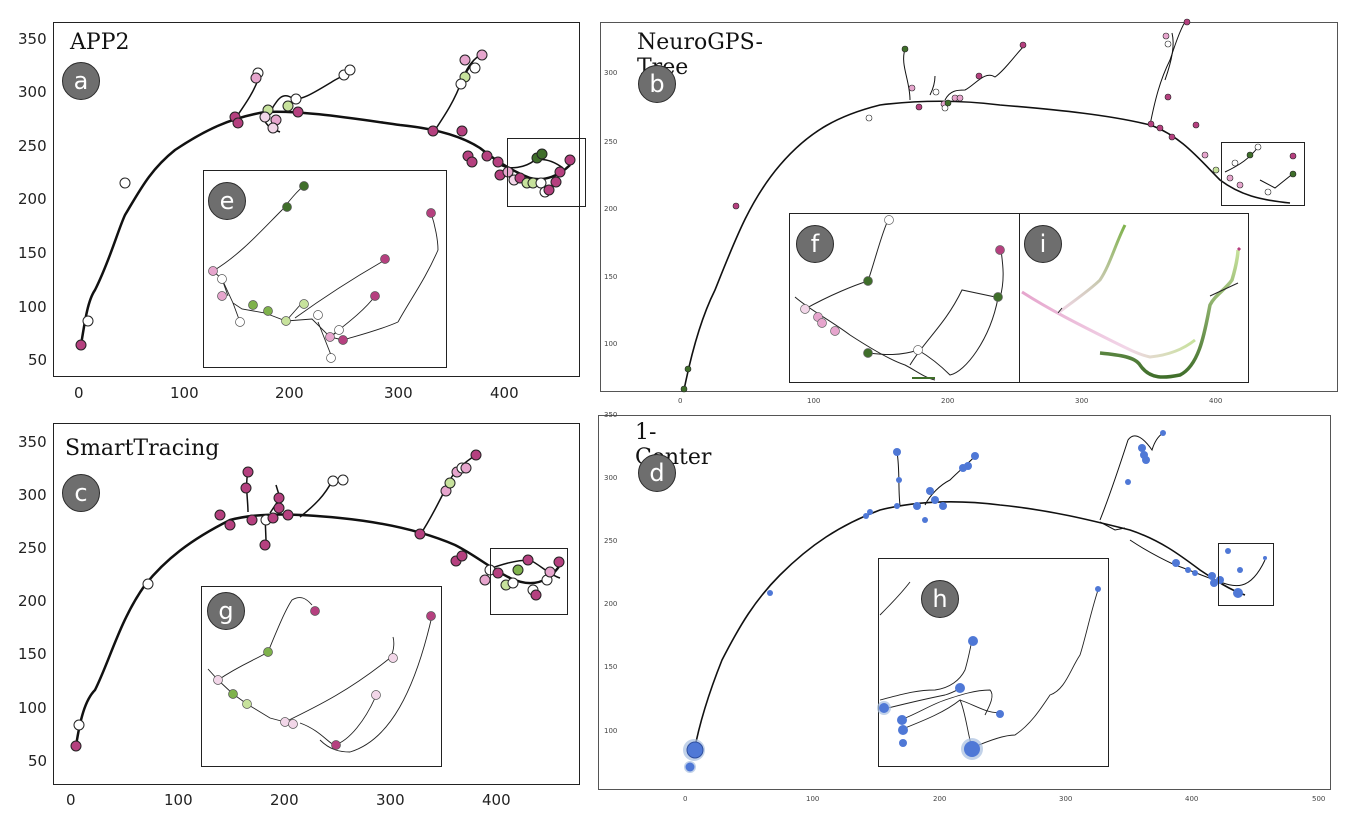 Image resolution: width=1354 pixels, height=828 pixels. I want to click on zoom-box-a, so click(546, 172).